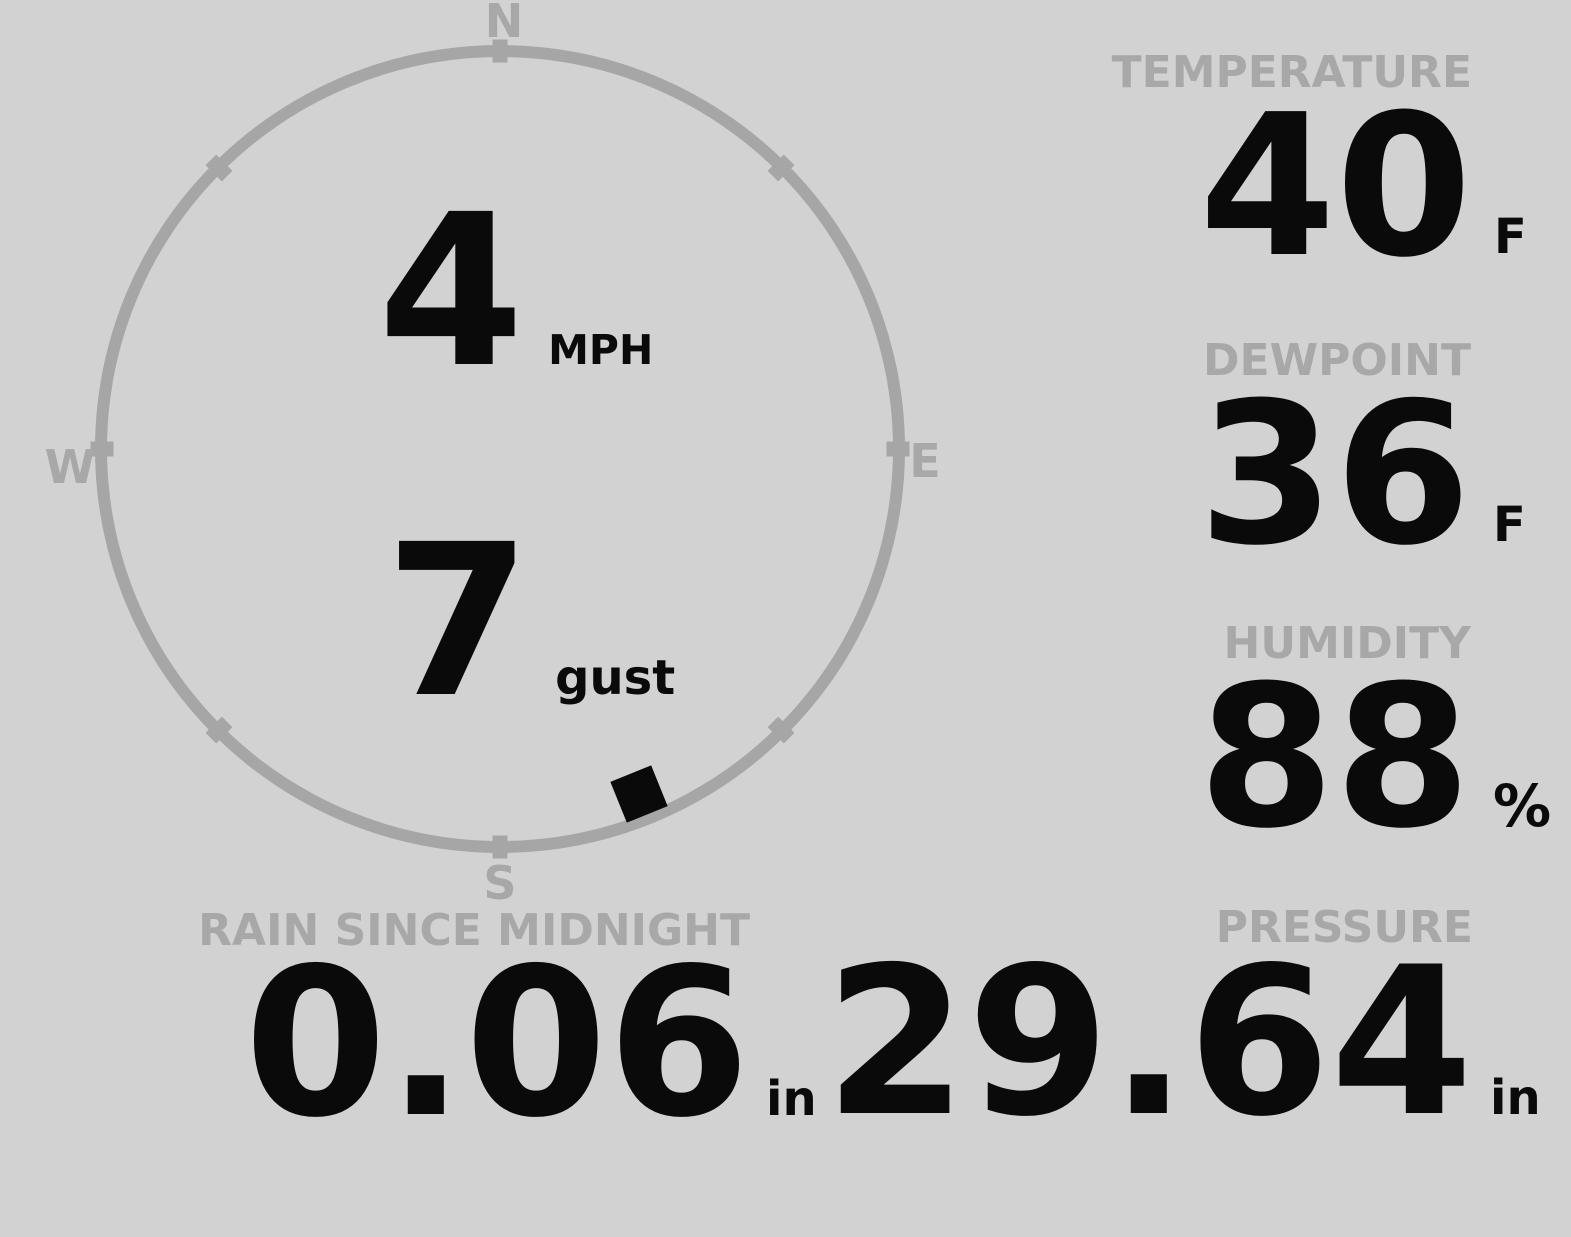 The height and width of the screenshot is (1237, 1571). I want to click on temperature-unit: F, so click(1510, 236).